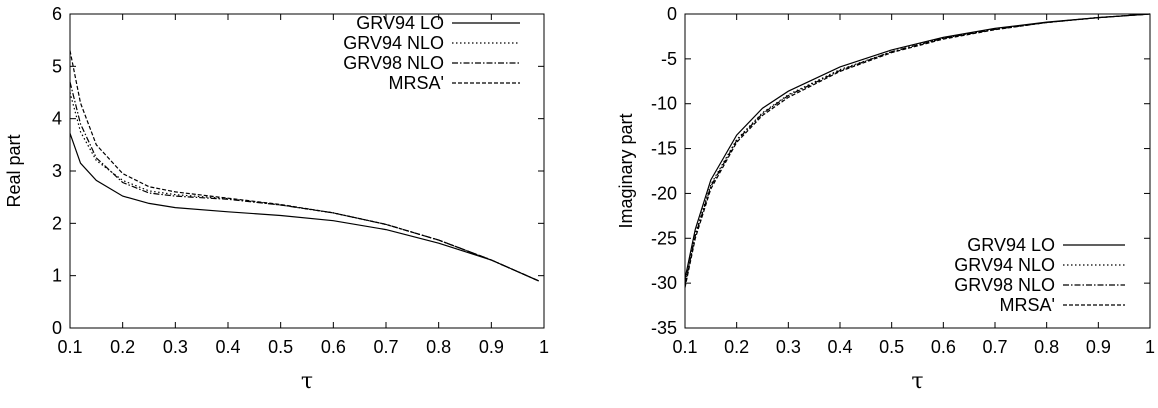  What do you see at coordinates (664, 149) in the screenshot?
I see `y-tick-label: -15` at bounding box center [664, 149].